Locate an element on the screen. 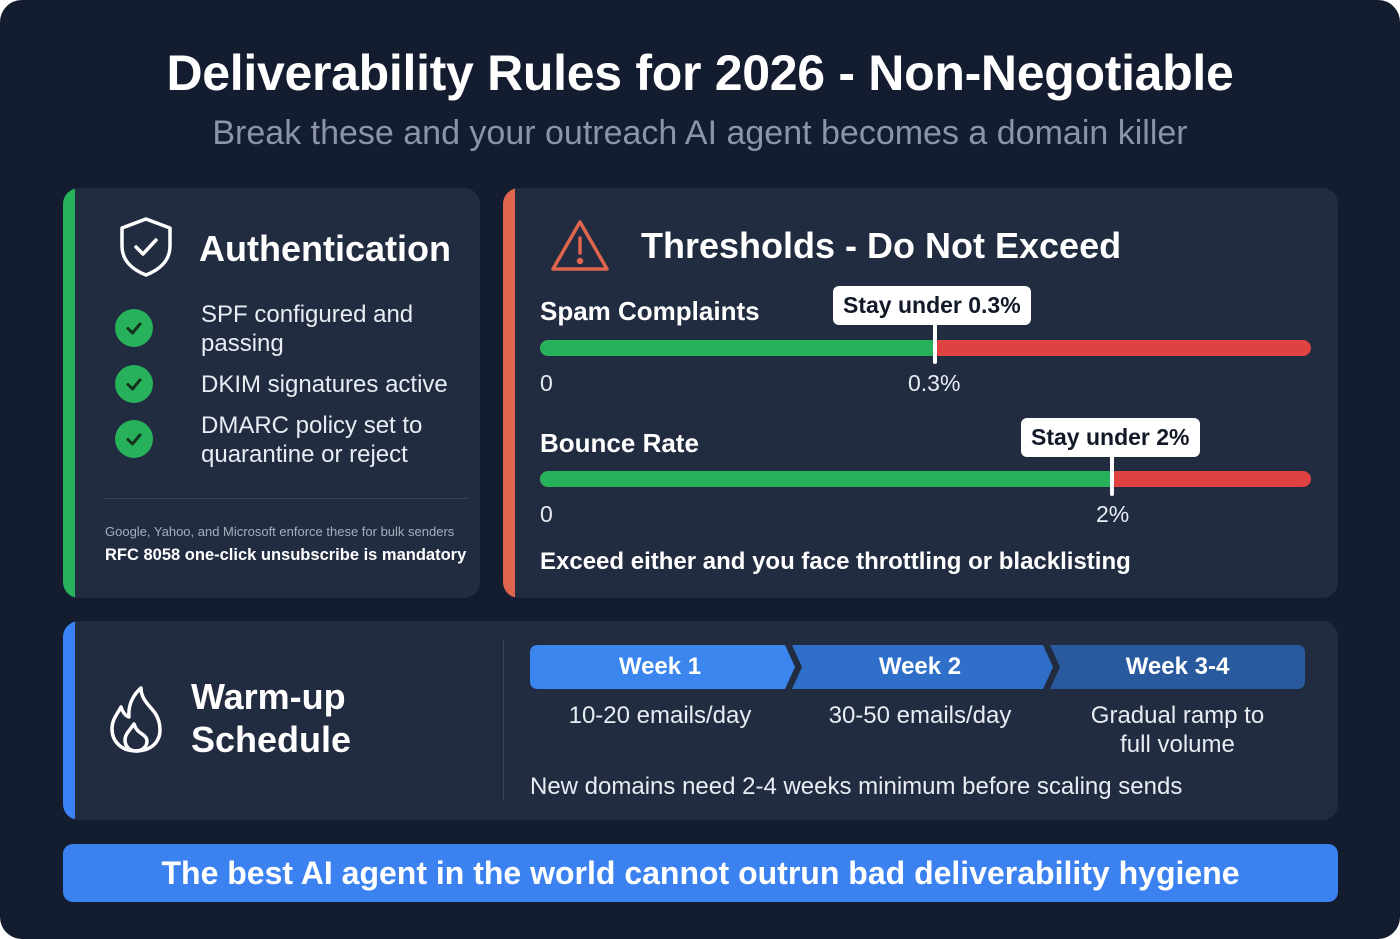  auth-item-dkim: DKIM signatures active is located at coordinates (290, 383).